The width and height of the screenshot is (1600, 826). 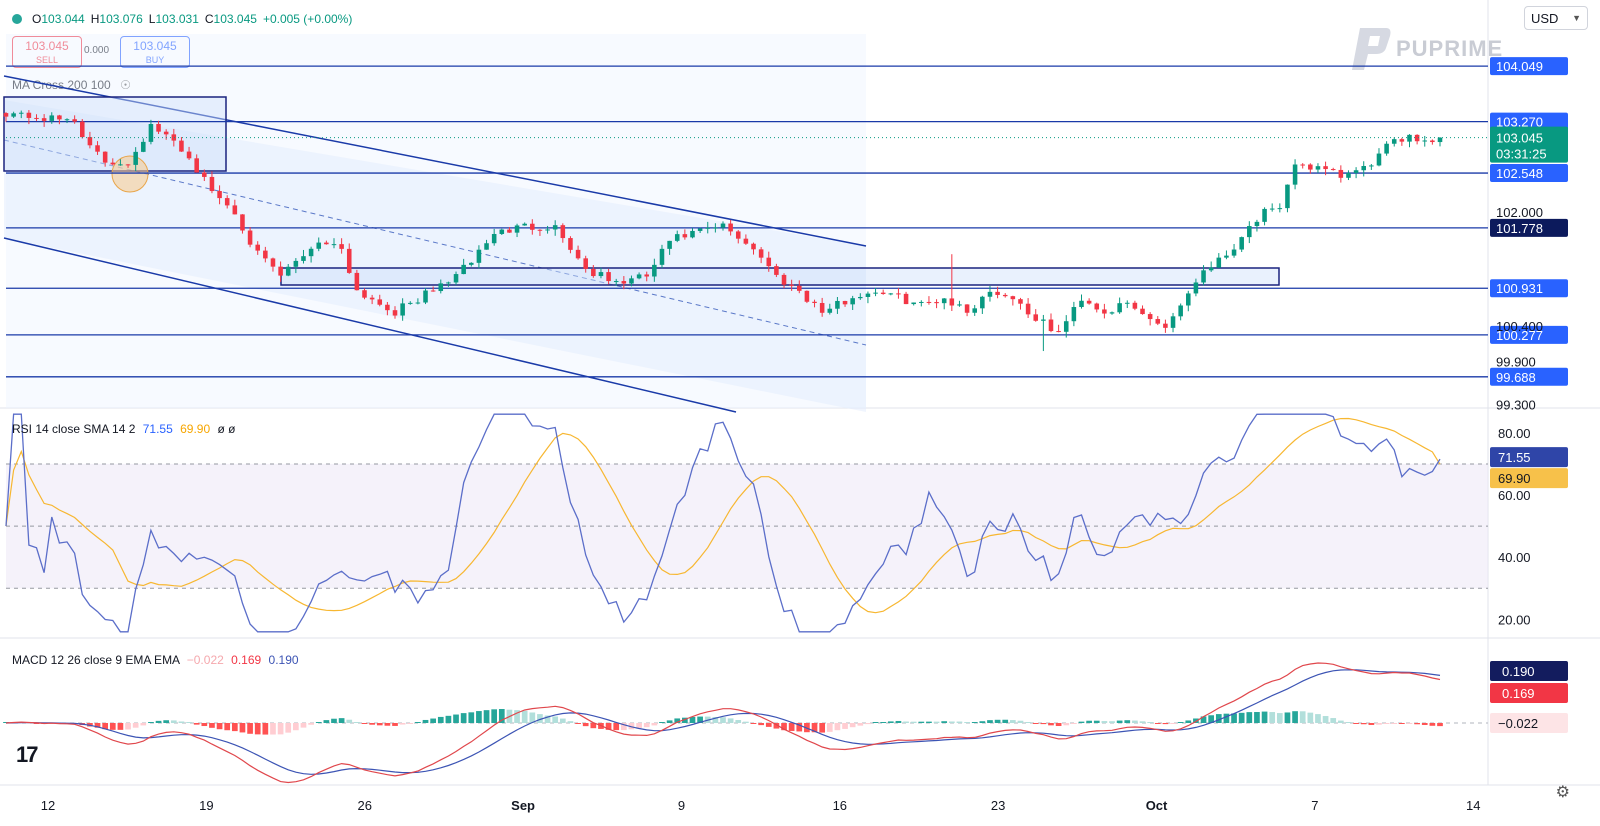 What do you see at coordinates (370, 325) in the screenshot?
I see `channel-lower-line` at bounding box center [370, 325].